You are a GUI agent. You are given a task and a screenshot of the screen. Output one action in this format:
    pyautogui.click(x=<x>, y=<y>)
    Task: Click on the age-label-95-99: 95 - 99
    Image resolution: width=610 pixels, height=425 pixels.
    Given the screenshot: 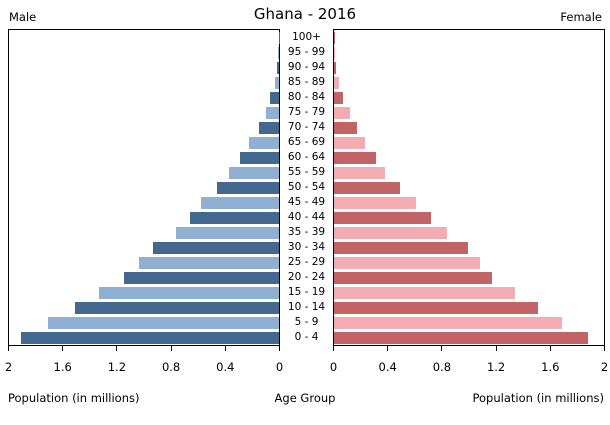 What is the action you would take?
    pyautogui.click(x=306, y=52)
    